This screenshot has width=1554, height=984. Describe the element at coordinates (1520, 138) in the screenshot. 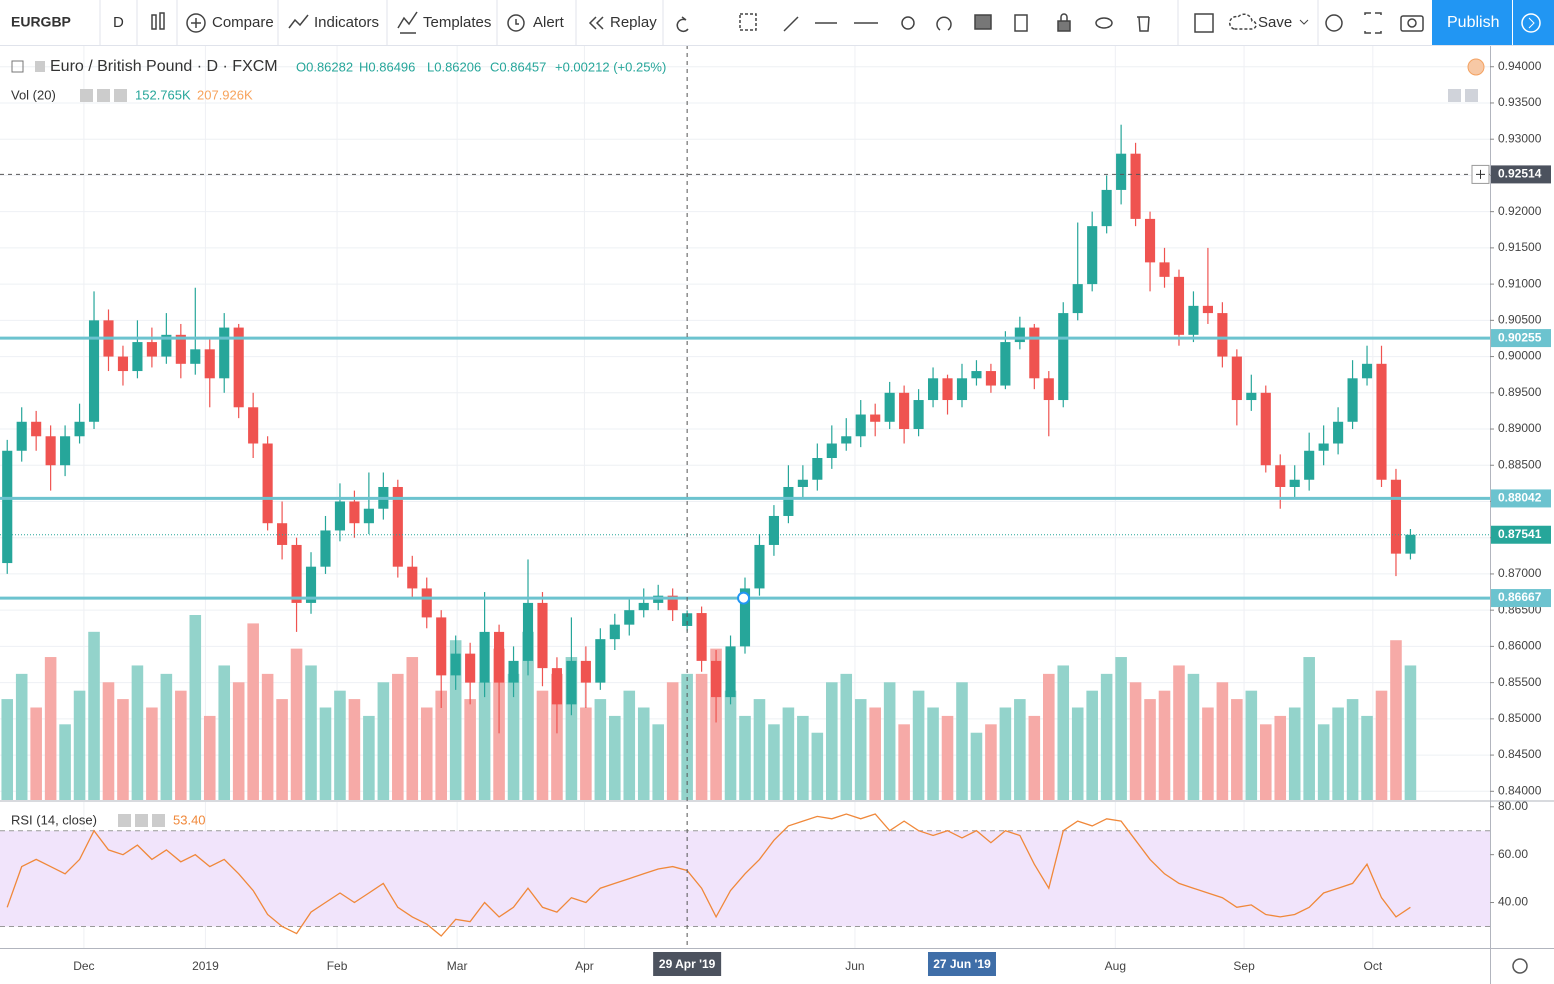

I see `y-tick-label: 0.93000` at that location.